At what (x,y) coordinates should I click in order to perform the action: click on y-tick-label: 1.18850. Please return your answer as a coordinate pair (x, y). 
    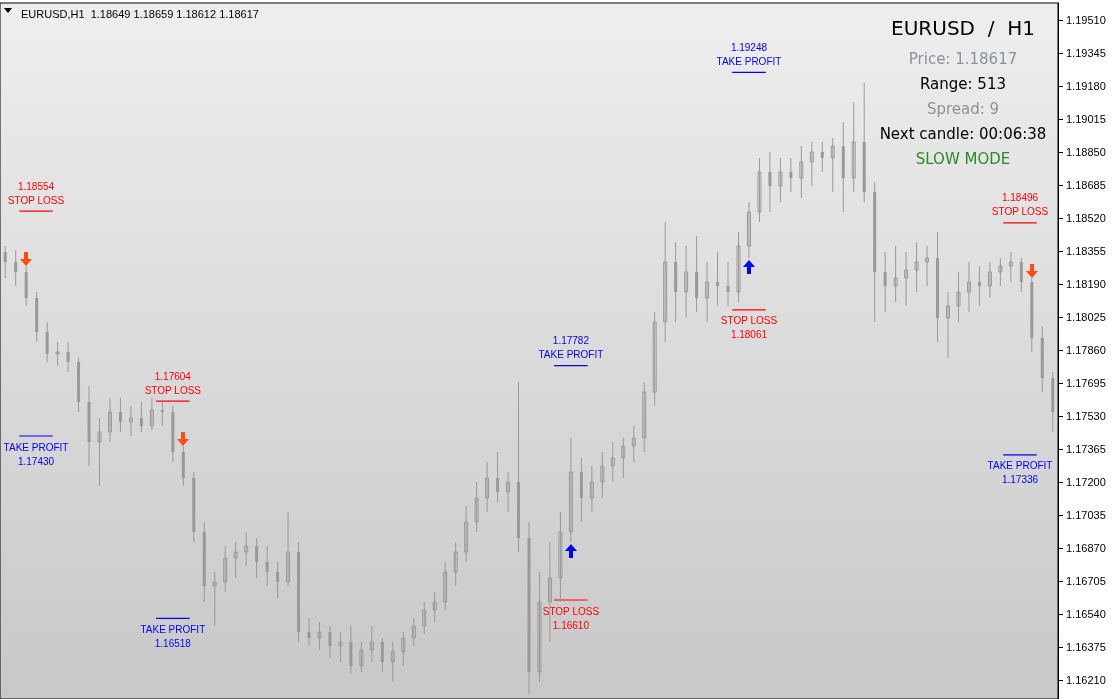
    Looking at the image, I should click on (1086, 152).